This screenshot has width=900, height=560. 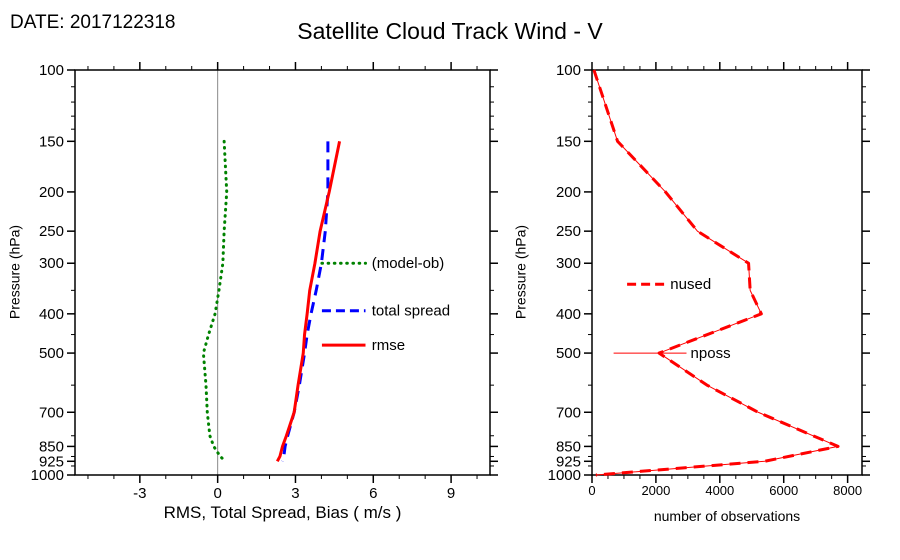 What do you see at coordinates (690, 284) in the screenshot?
I see `svg-text: nused` at bounding box center [690, 284].